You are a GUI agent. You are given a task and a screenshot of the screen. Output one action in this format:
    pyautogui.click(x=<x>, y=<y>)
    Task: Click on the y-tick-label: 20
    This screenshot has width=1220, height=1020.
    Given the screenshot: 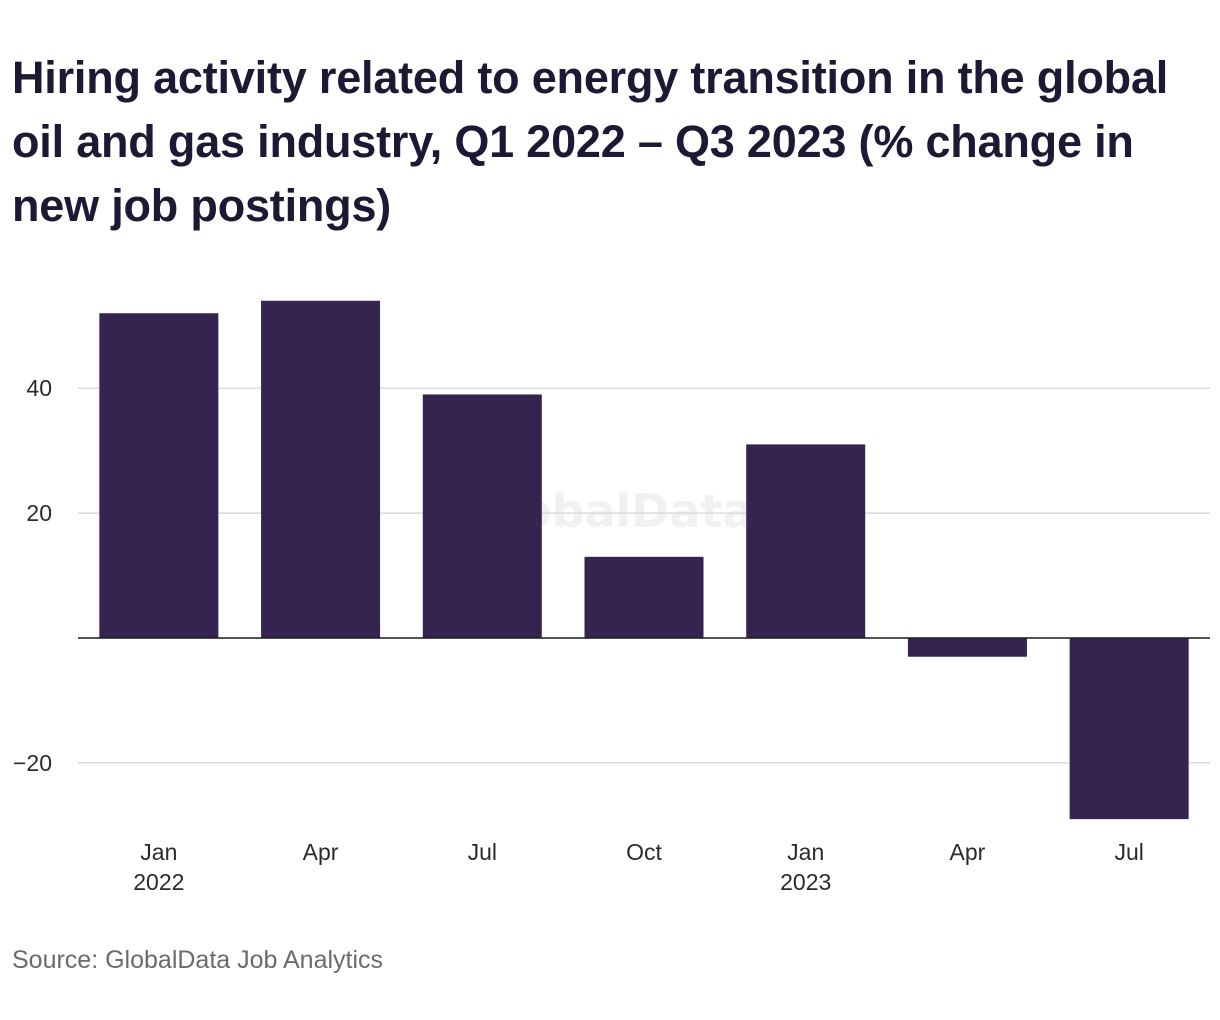 What is the action you would take?
    pyautogui.click(x=39, y=513)
    